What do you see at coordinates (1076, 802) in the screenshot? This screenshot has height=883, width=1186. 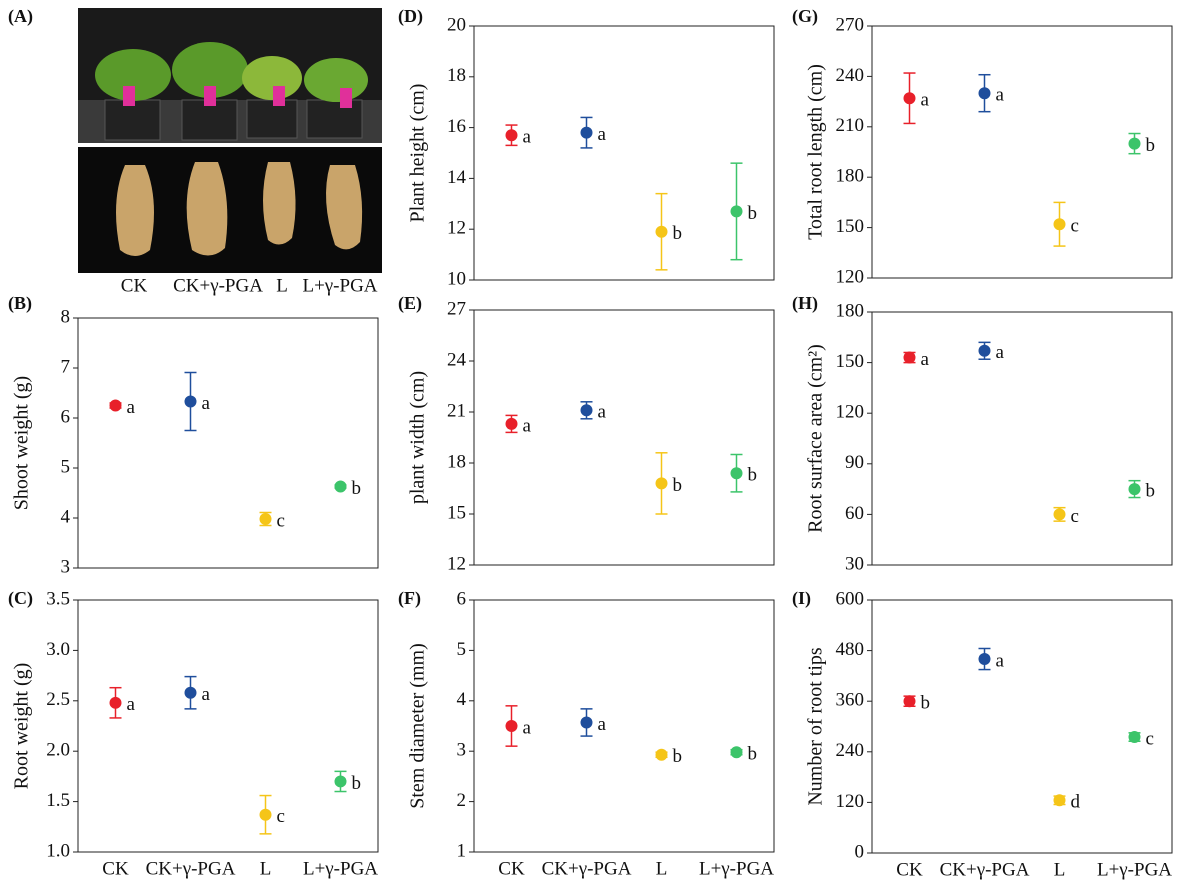 I see `significance-letter: d` at bounding box center [1076, 802].